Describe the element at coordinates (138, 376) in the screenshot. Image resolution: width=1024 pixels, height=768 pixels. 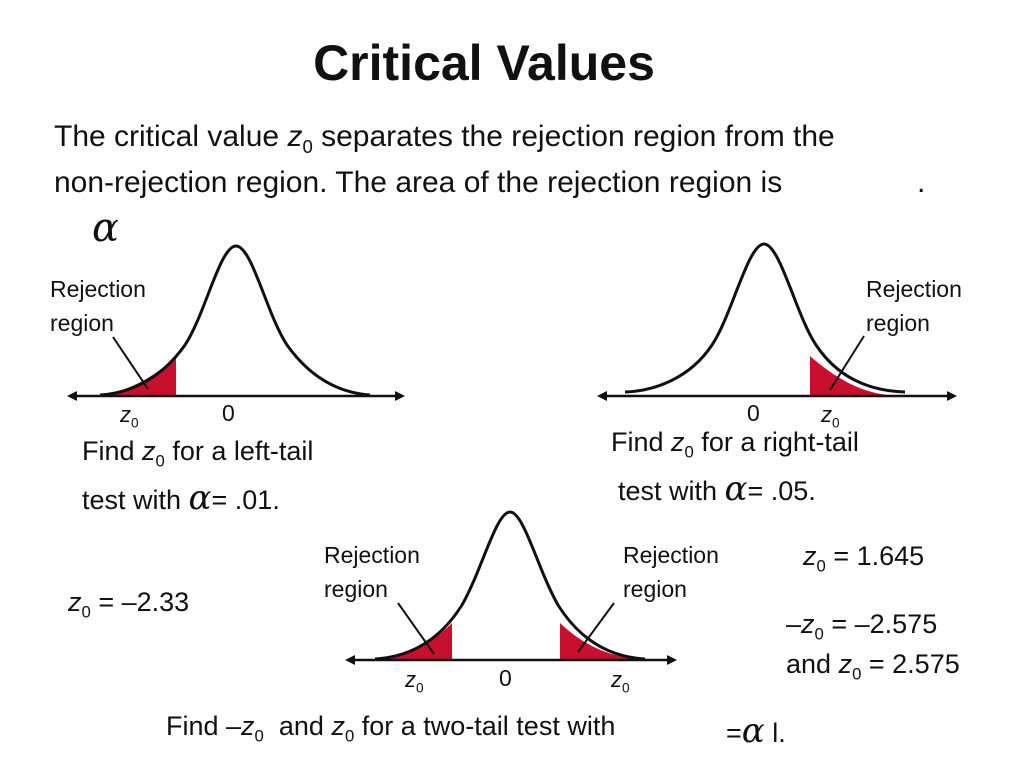
I see `left-rejection-area` at that location.